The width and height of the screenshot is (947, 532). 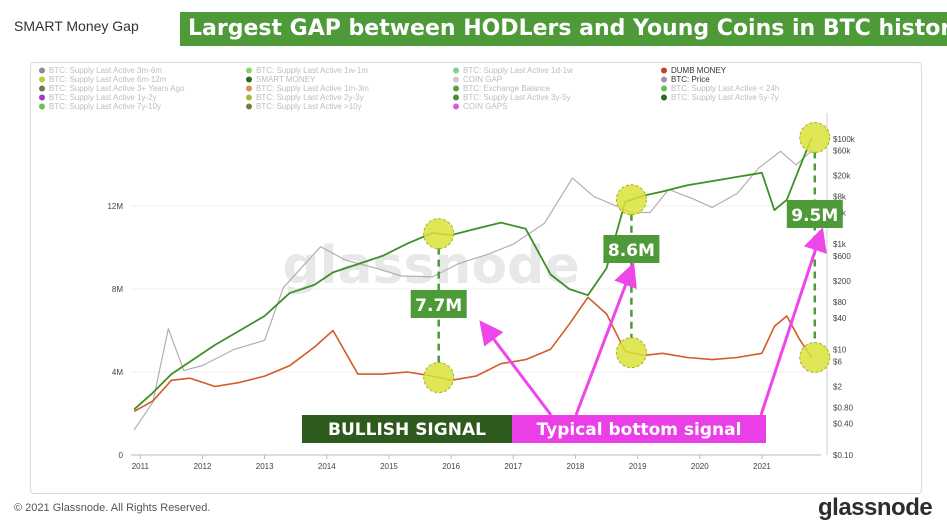 What do you see at coordinates (141, 466) in the screenshot?
I see `x-tick-label: 2011` at bounding box center [141, 466].